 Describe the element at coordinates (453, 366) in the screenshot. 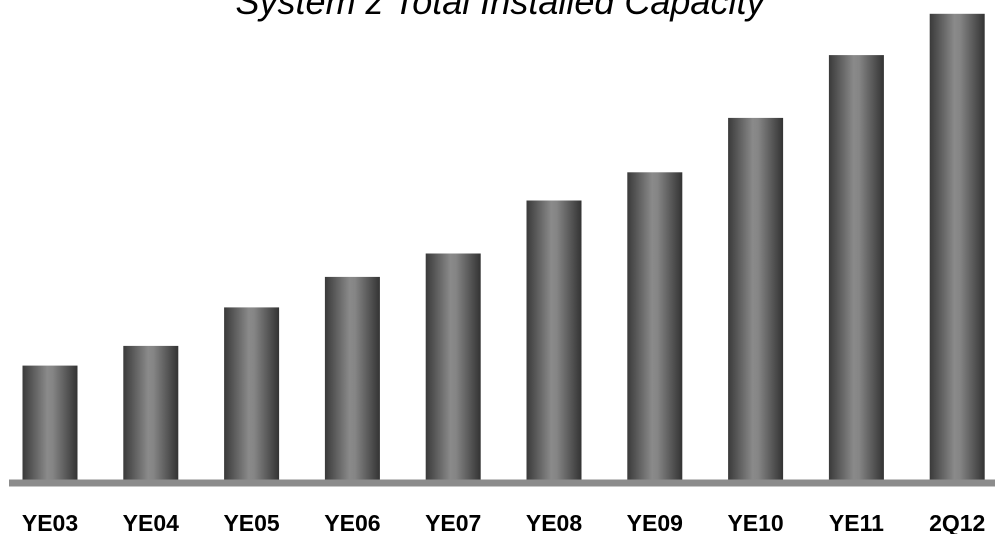

I see `bar-ye07` at that location.